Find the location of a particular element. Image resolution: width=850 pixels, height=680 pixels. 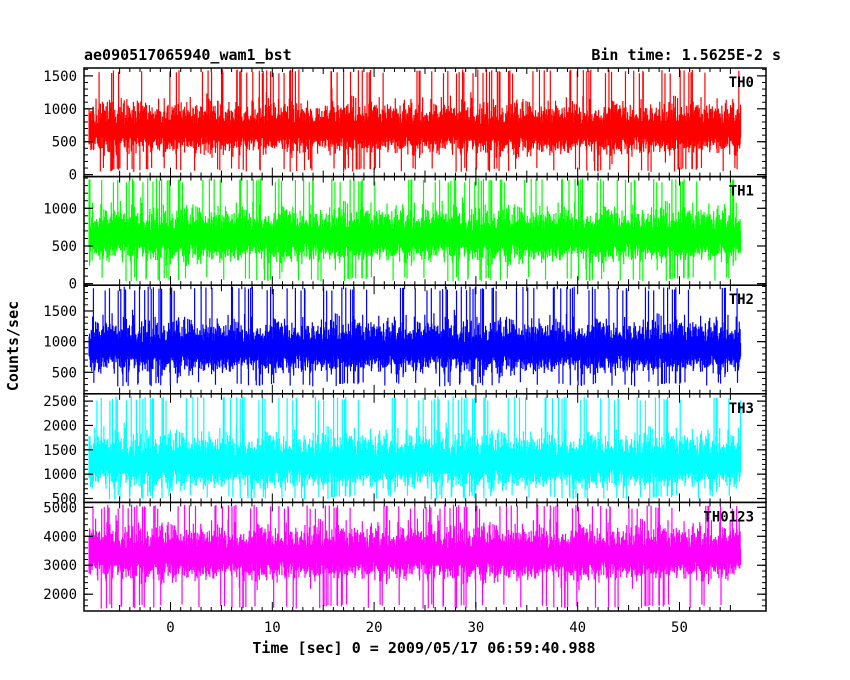

panel-label-th2: TH2 is located at coordinates (741, 300).